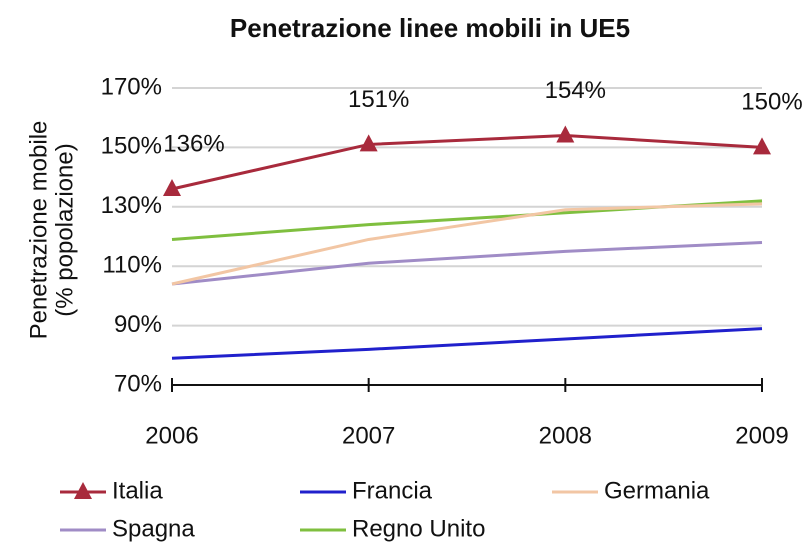 The width and height of the screenshot is (802, 555). Describe the element at coordinates (368, 435) in the screenshot. I see `x-tick-label: 2007` at that location.